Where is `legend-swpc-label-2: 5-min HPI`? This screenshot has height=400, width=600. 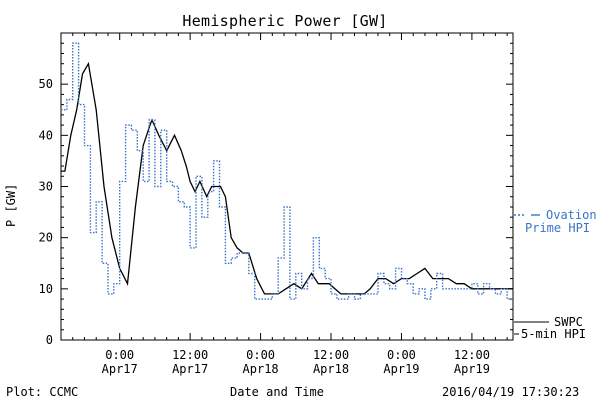 legend-swpc-label-2: 5-min HPI is located at coordinates (553, 334).